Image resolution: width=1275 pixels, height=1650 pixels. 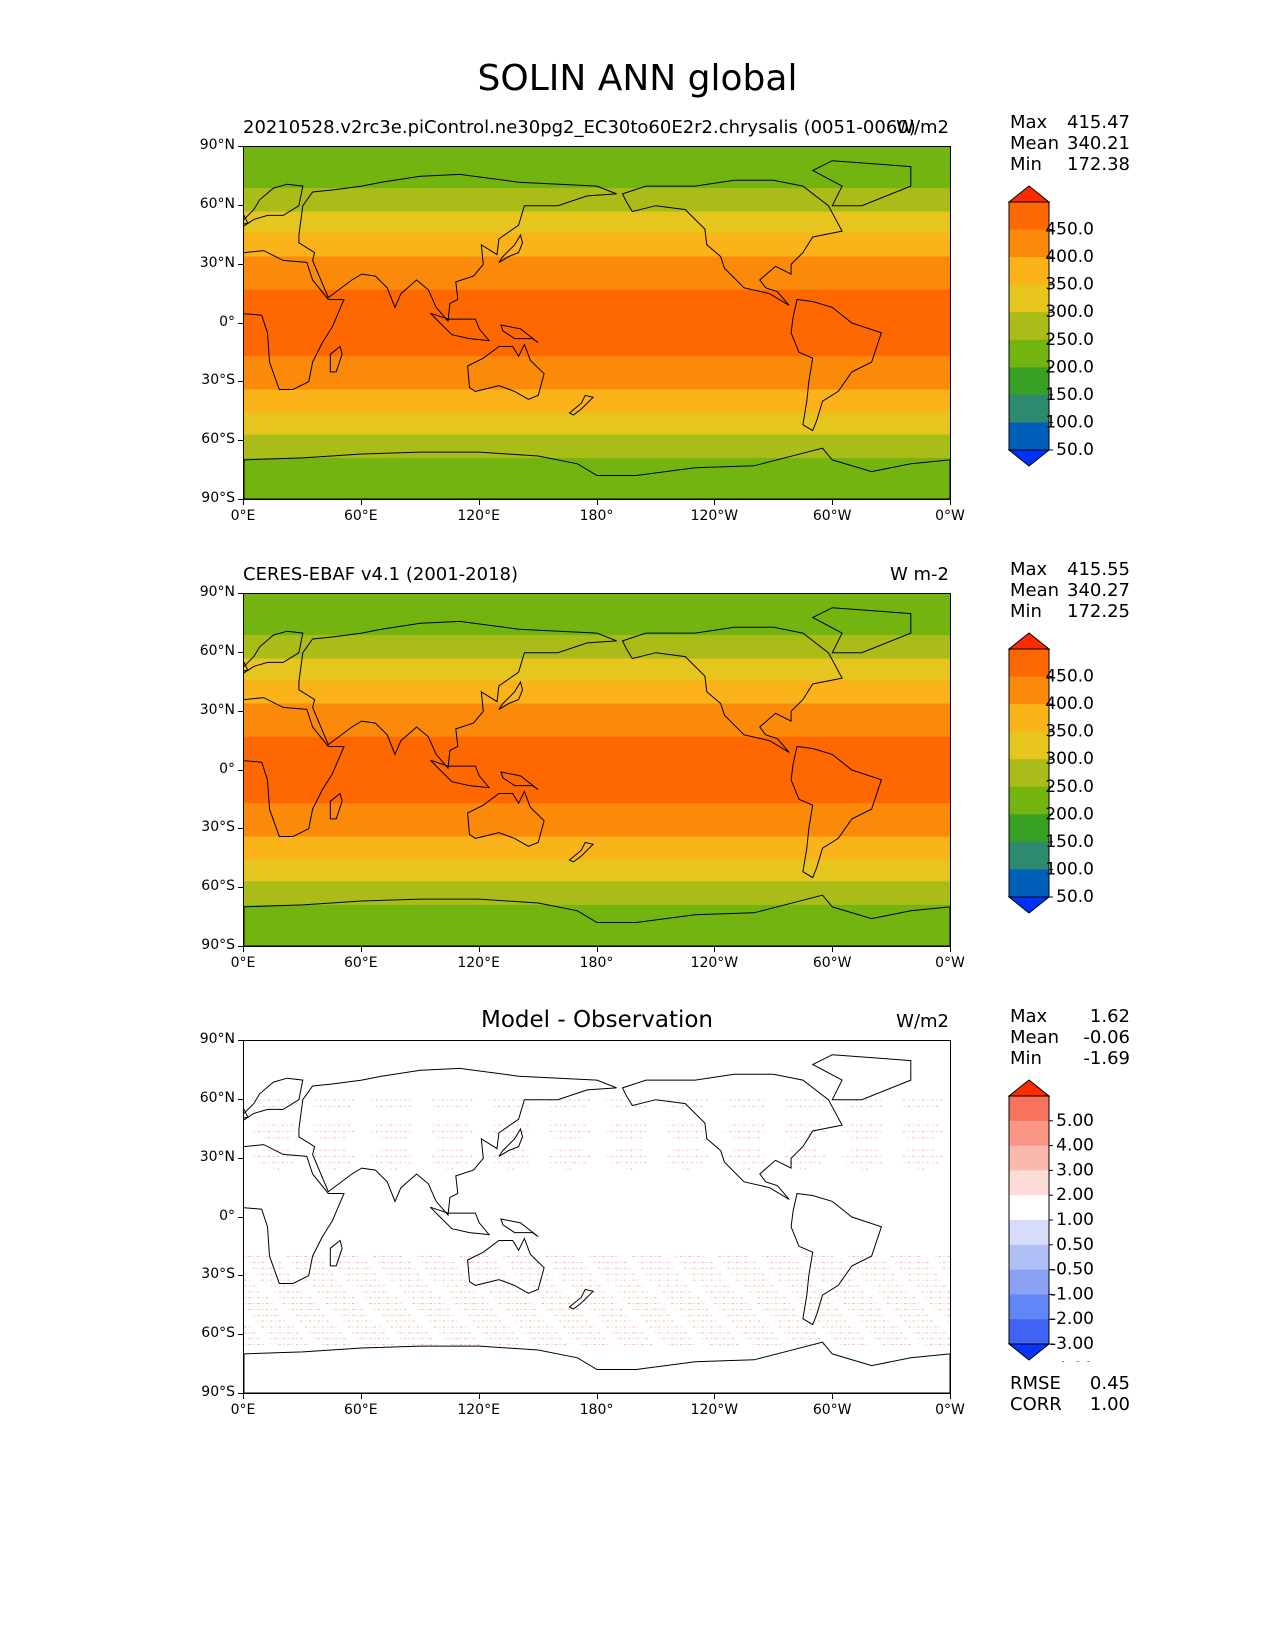 I want to click on coastline-japan, so click(x=511, y=695).